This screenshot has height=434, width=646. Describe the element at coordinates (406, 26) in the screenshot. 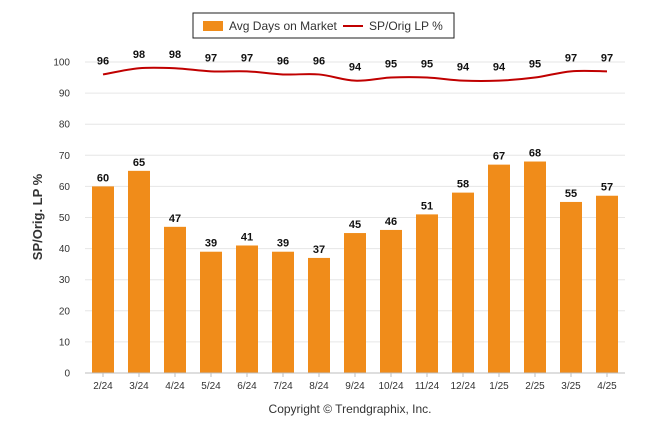

I see `legend-label-sp-orig-lp: SP/Orig LP %` at that location.